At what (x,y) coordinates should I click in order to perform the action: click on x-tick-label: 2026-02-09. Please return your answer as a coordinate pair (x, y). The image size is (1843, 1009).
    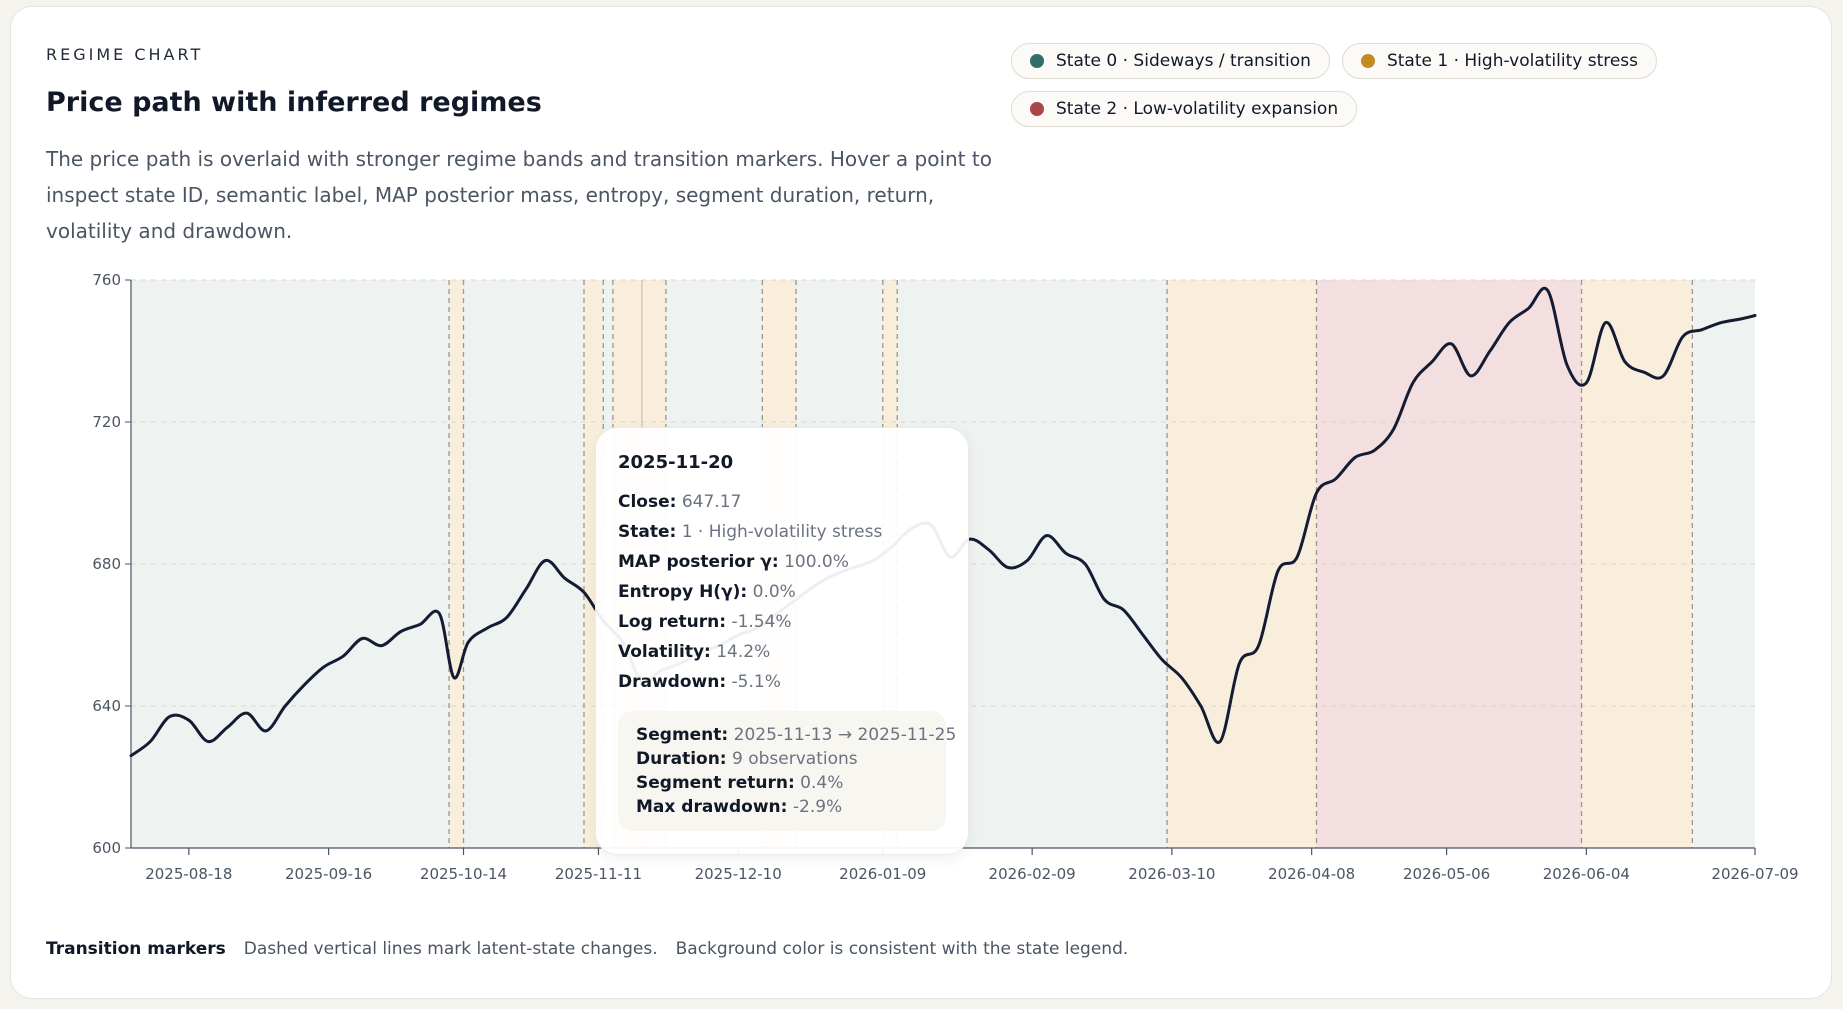
    Looking at the image, I should click on (1032, 874).